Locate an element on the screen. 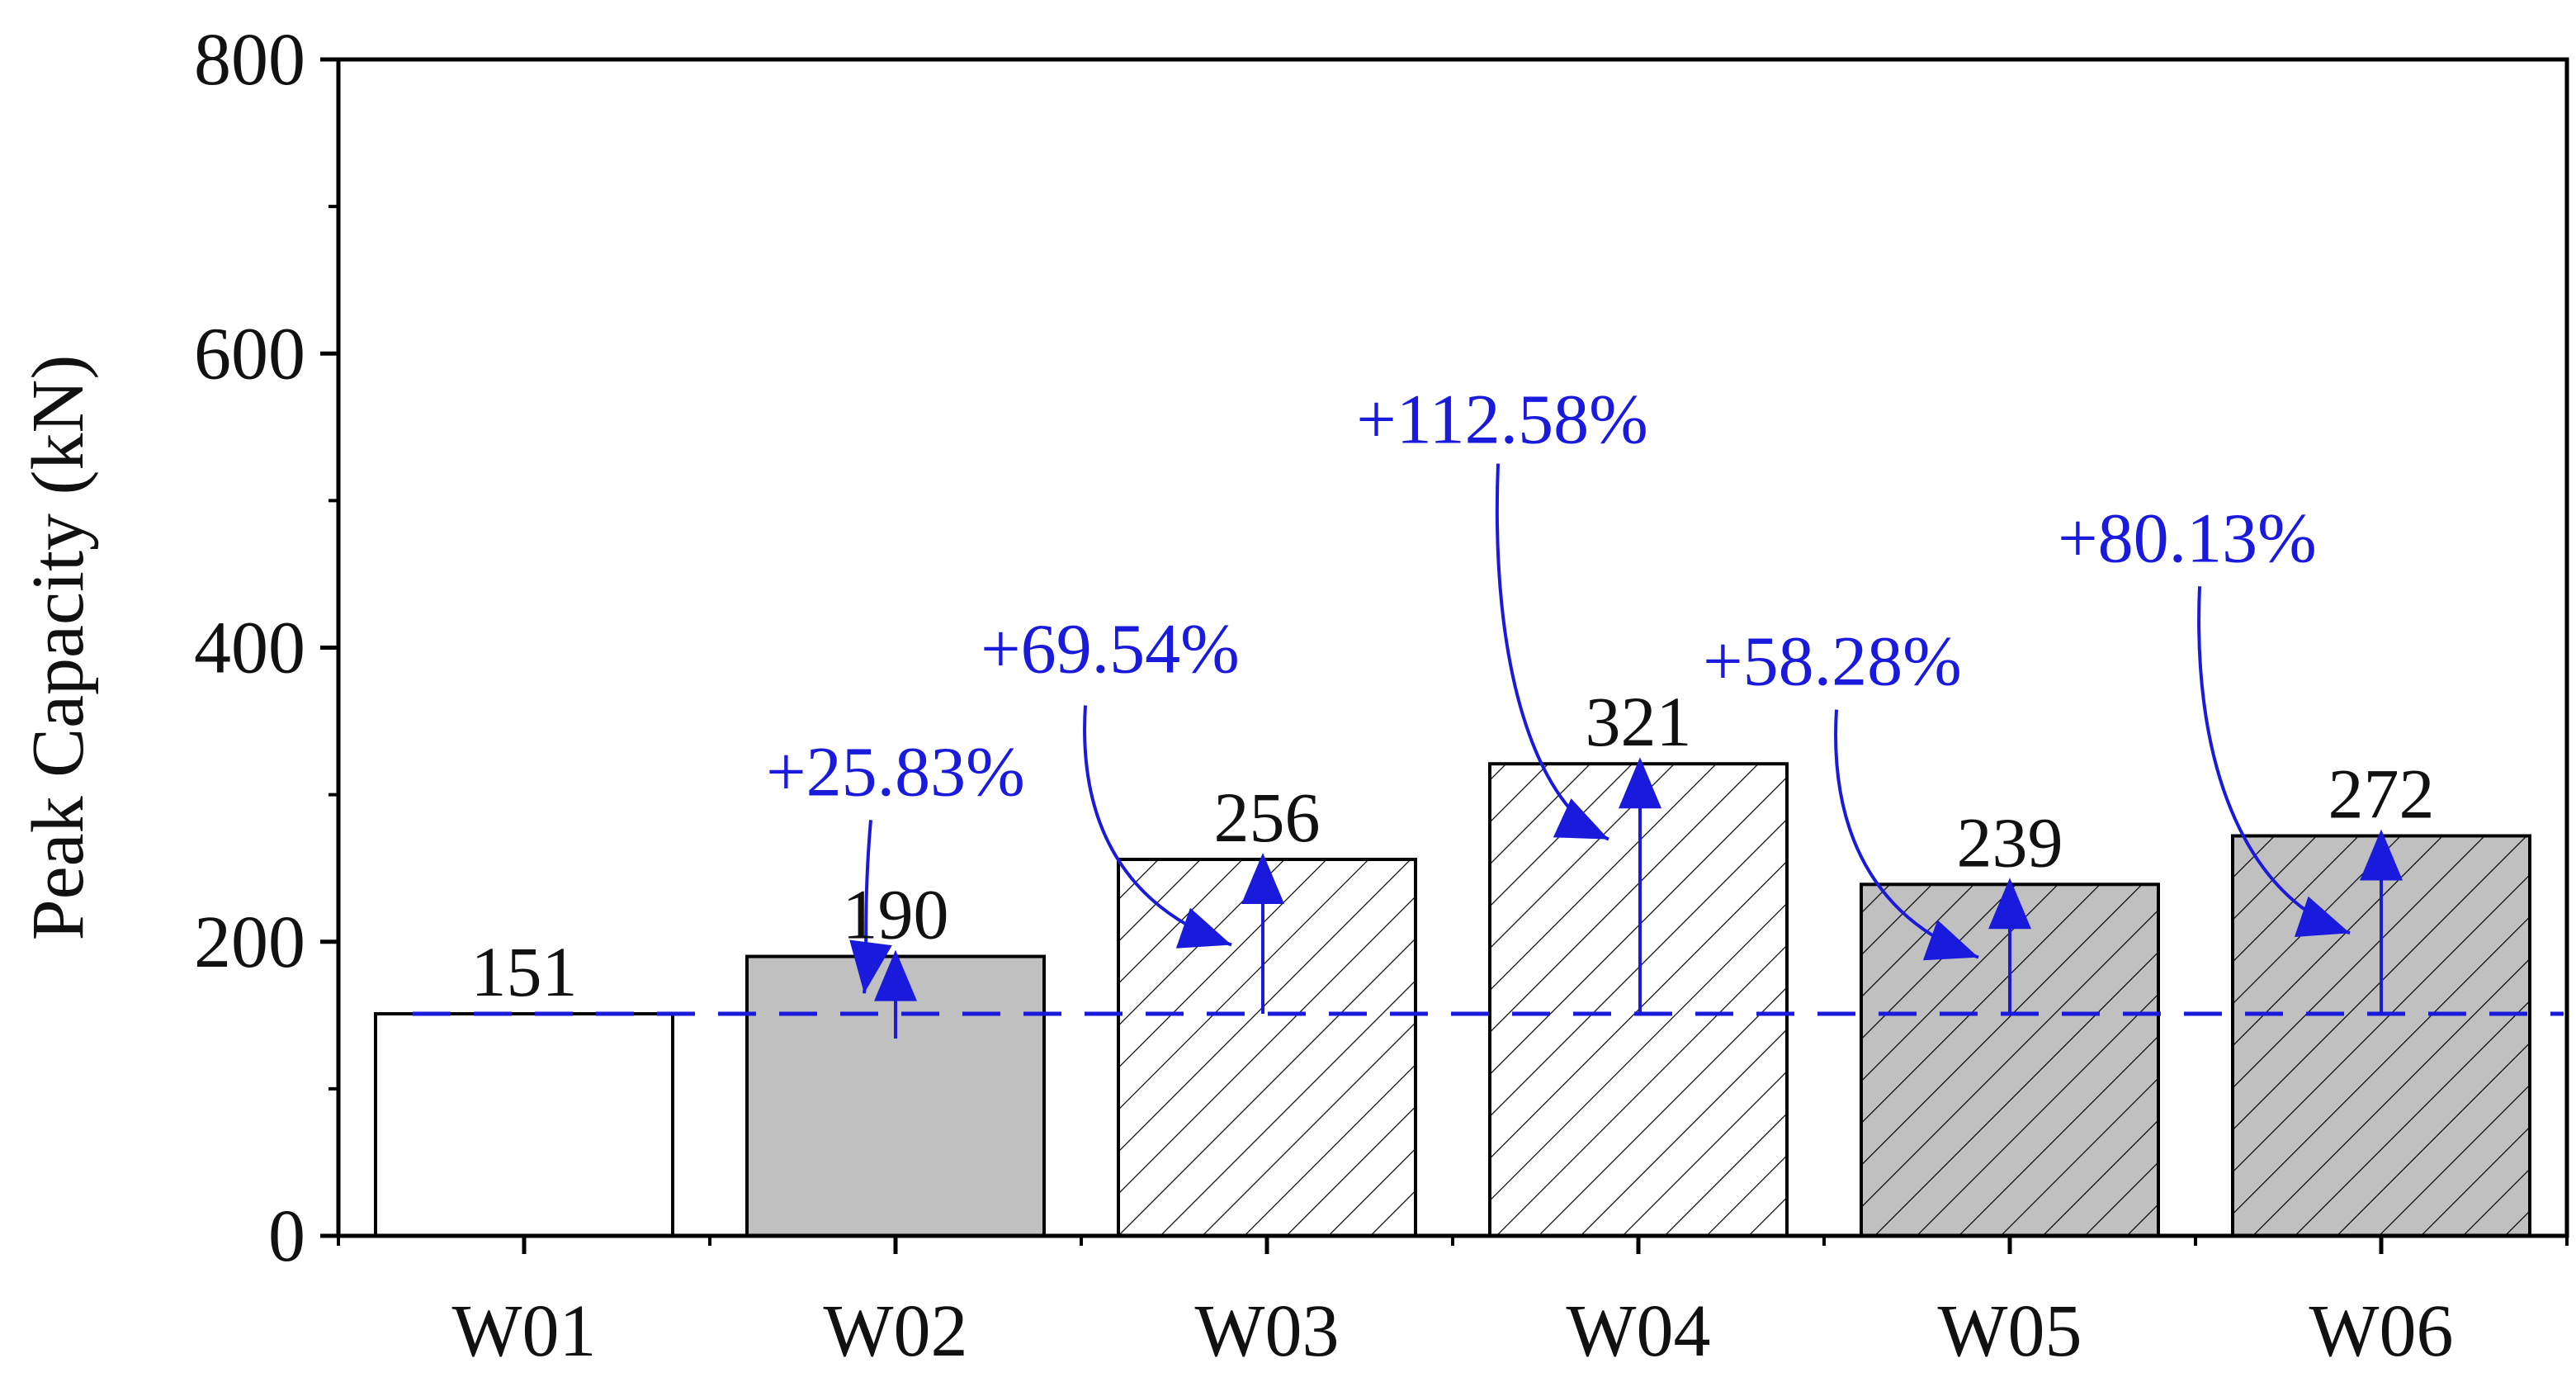 The image size is (2576, 1396). data-label-w06: 272 is located at coordinates (2381, 794).